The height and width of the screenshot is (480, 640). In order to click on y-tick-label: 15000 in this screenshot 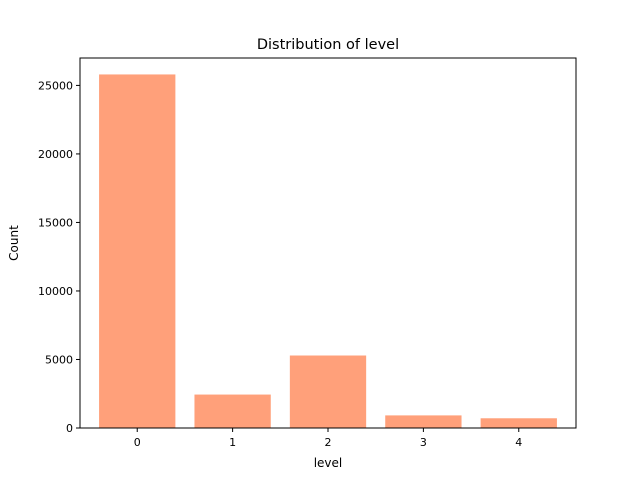, I will do `click(55, 222)`.